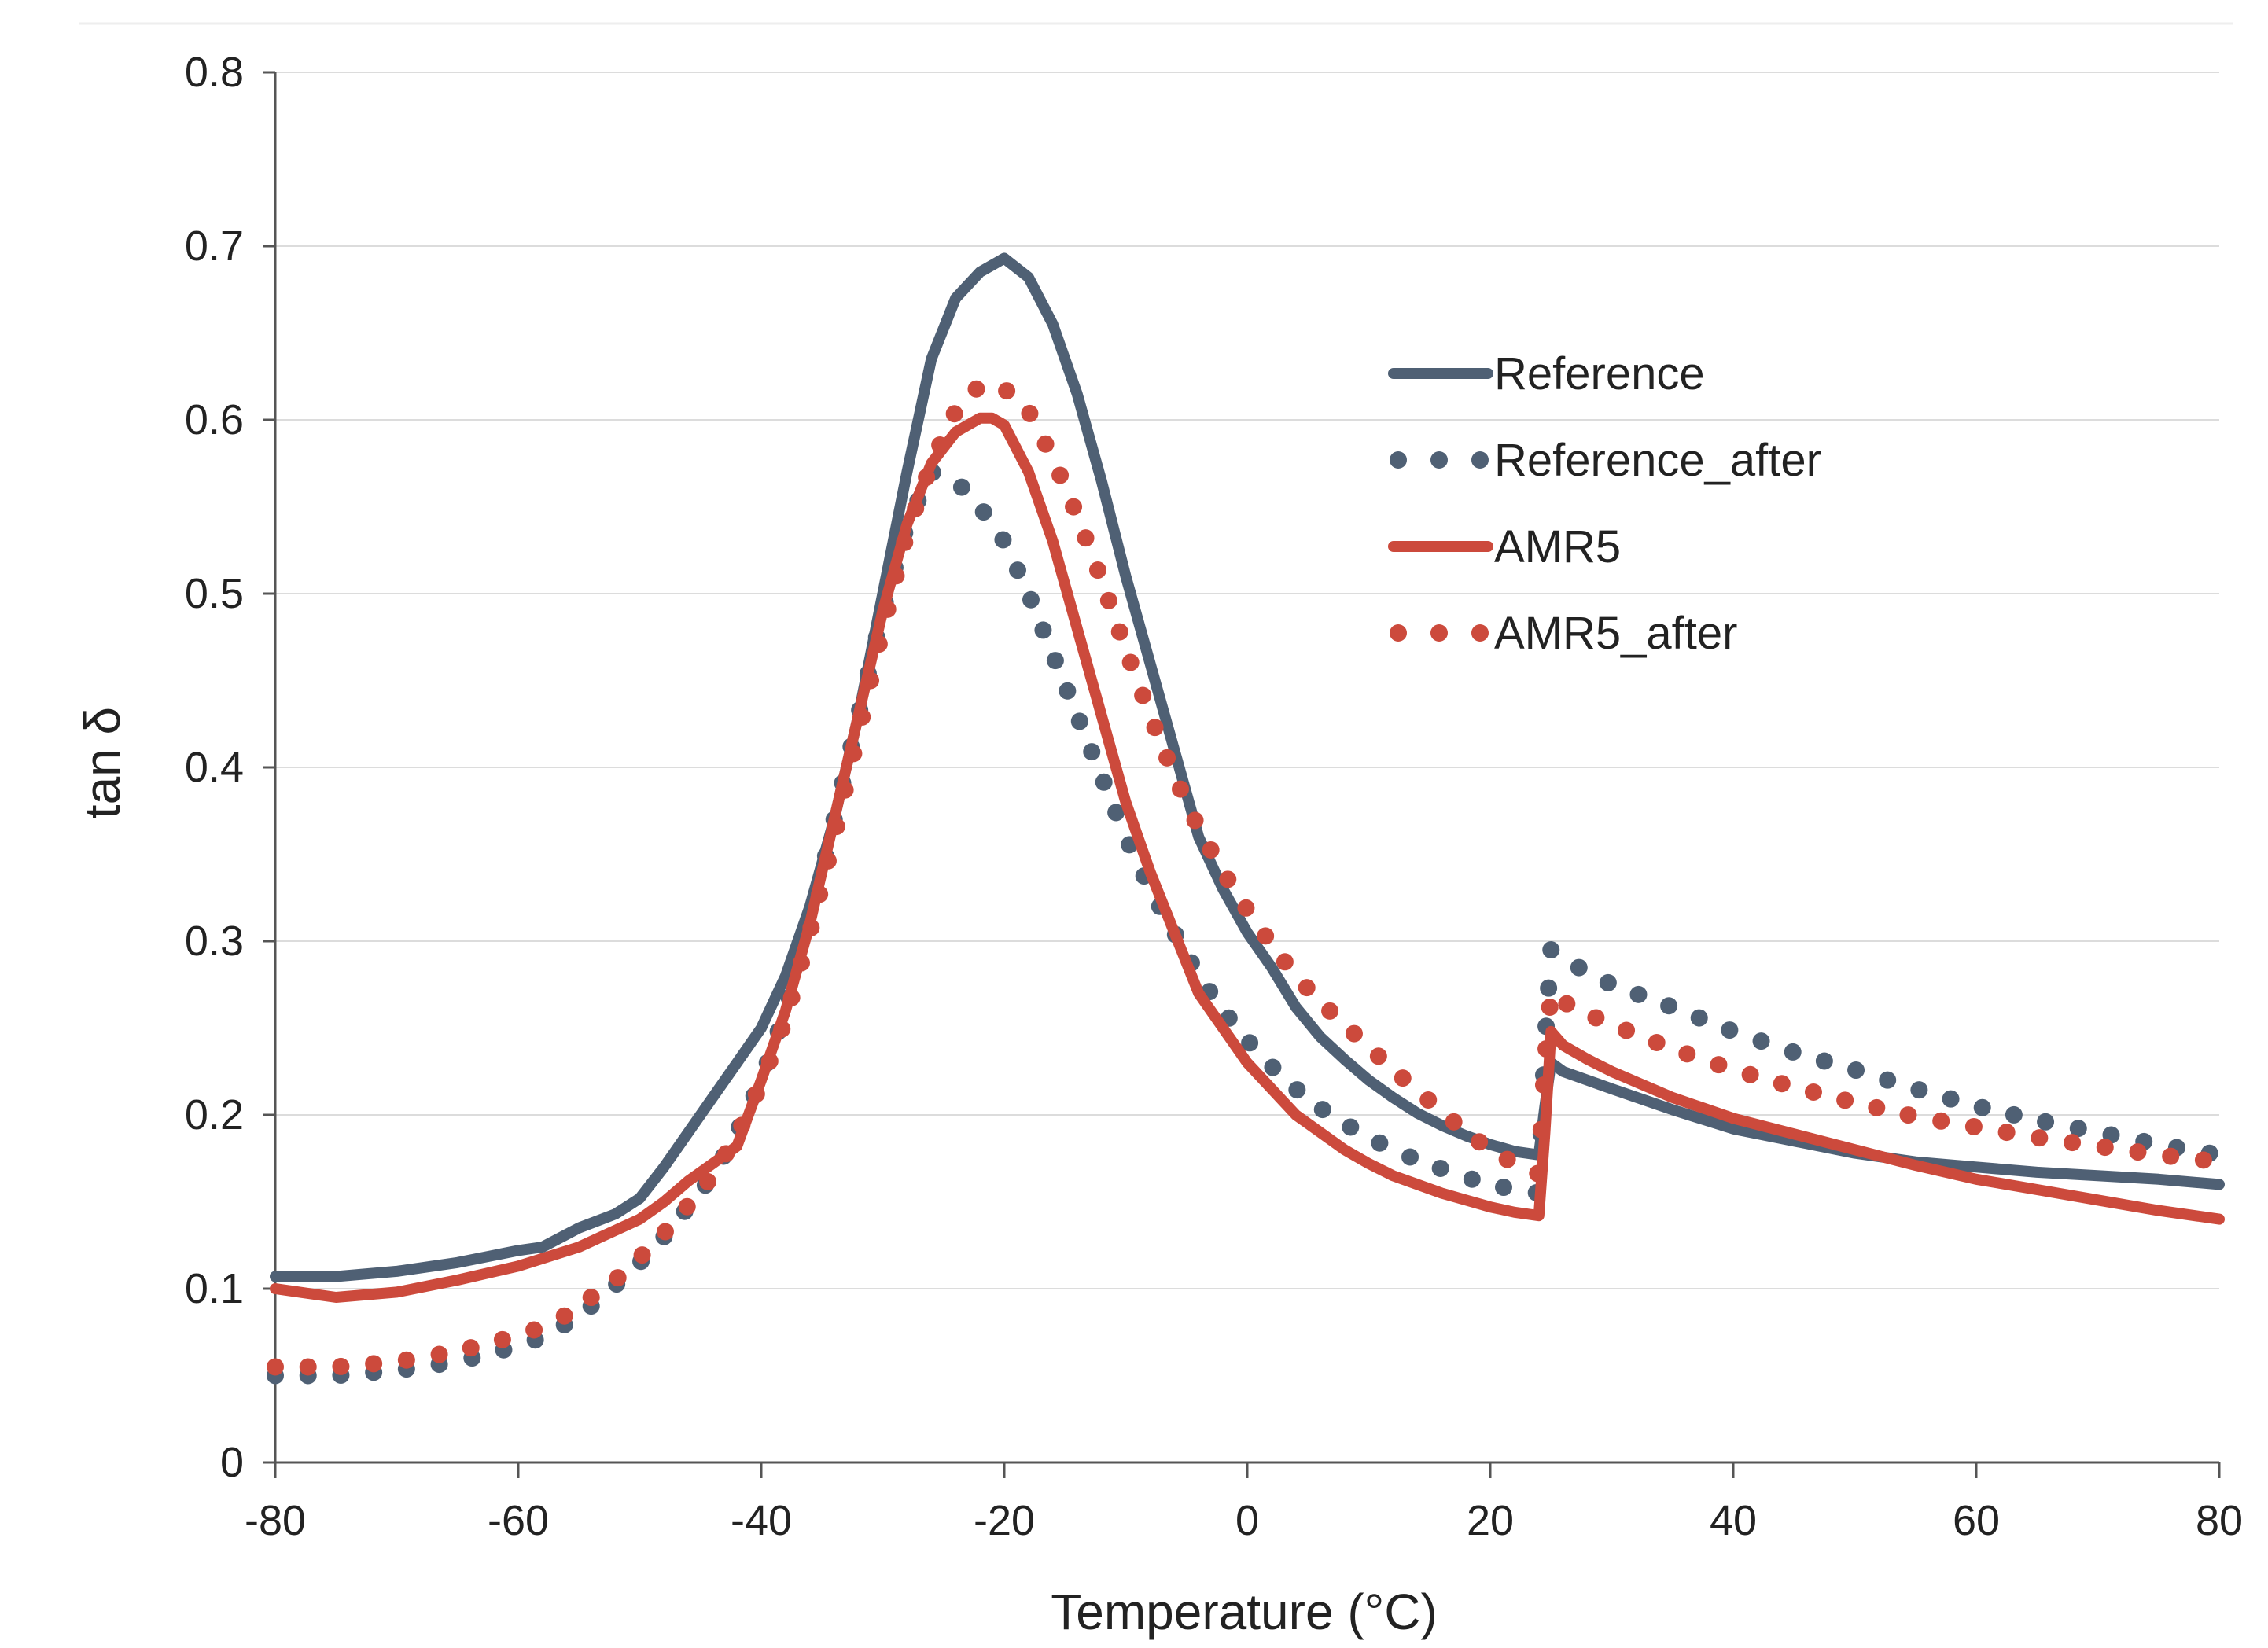  What do you see at coordinates (1546, 373) in the screenshot?
I see `legend-item-reference: Reference` at bounding box center [1546, 373].